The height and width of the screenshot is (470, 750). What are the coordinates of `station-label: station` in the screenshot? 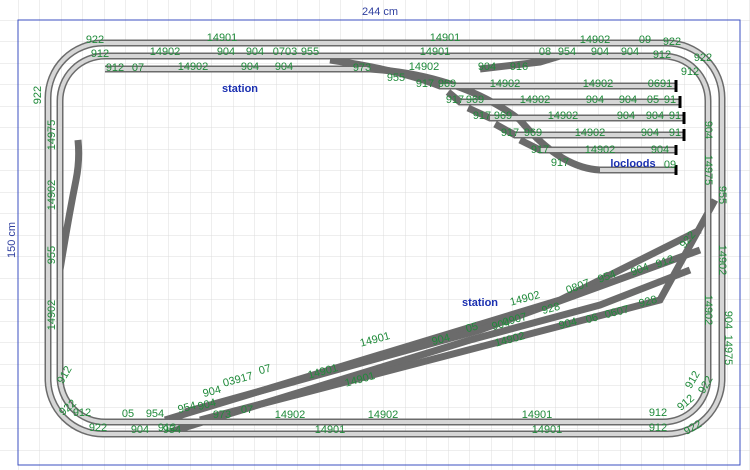 It's located at (480, 303).